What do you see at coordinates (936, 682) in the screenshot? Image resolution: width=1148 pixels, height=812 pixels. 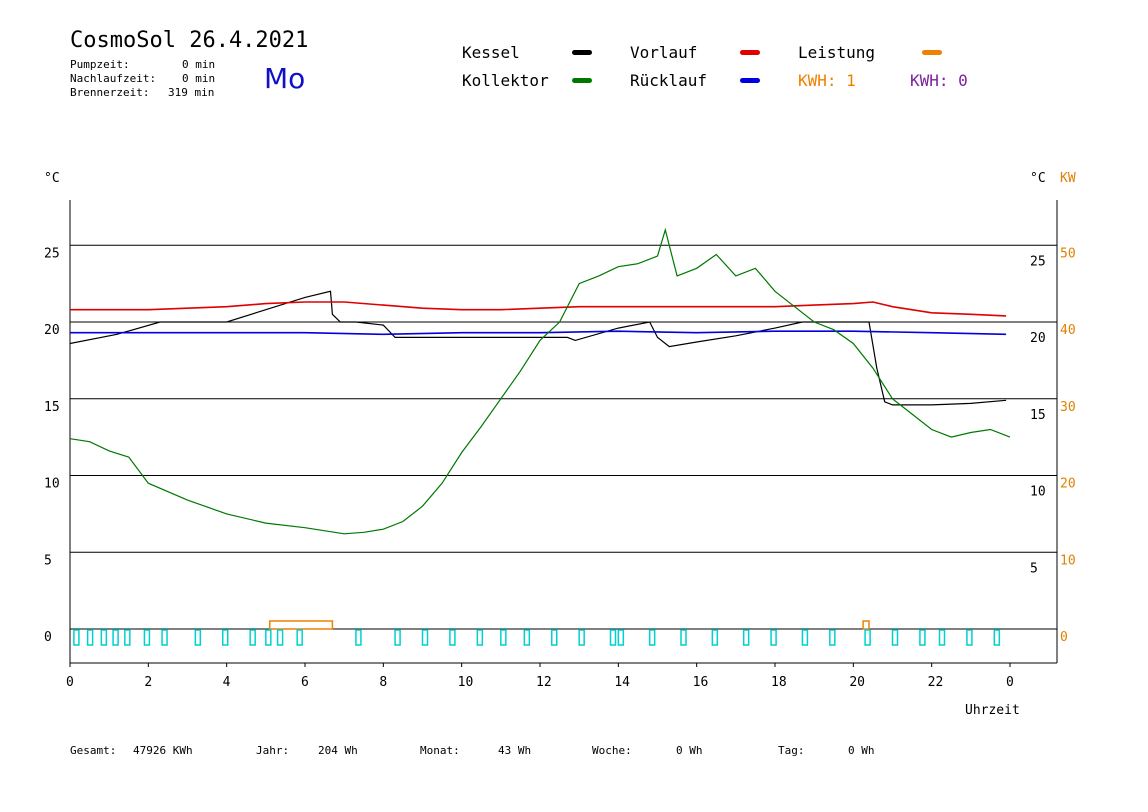 I see `x-tick-label: 22` at bounding box center [936, 682].